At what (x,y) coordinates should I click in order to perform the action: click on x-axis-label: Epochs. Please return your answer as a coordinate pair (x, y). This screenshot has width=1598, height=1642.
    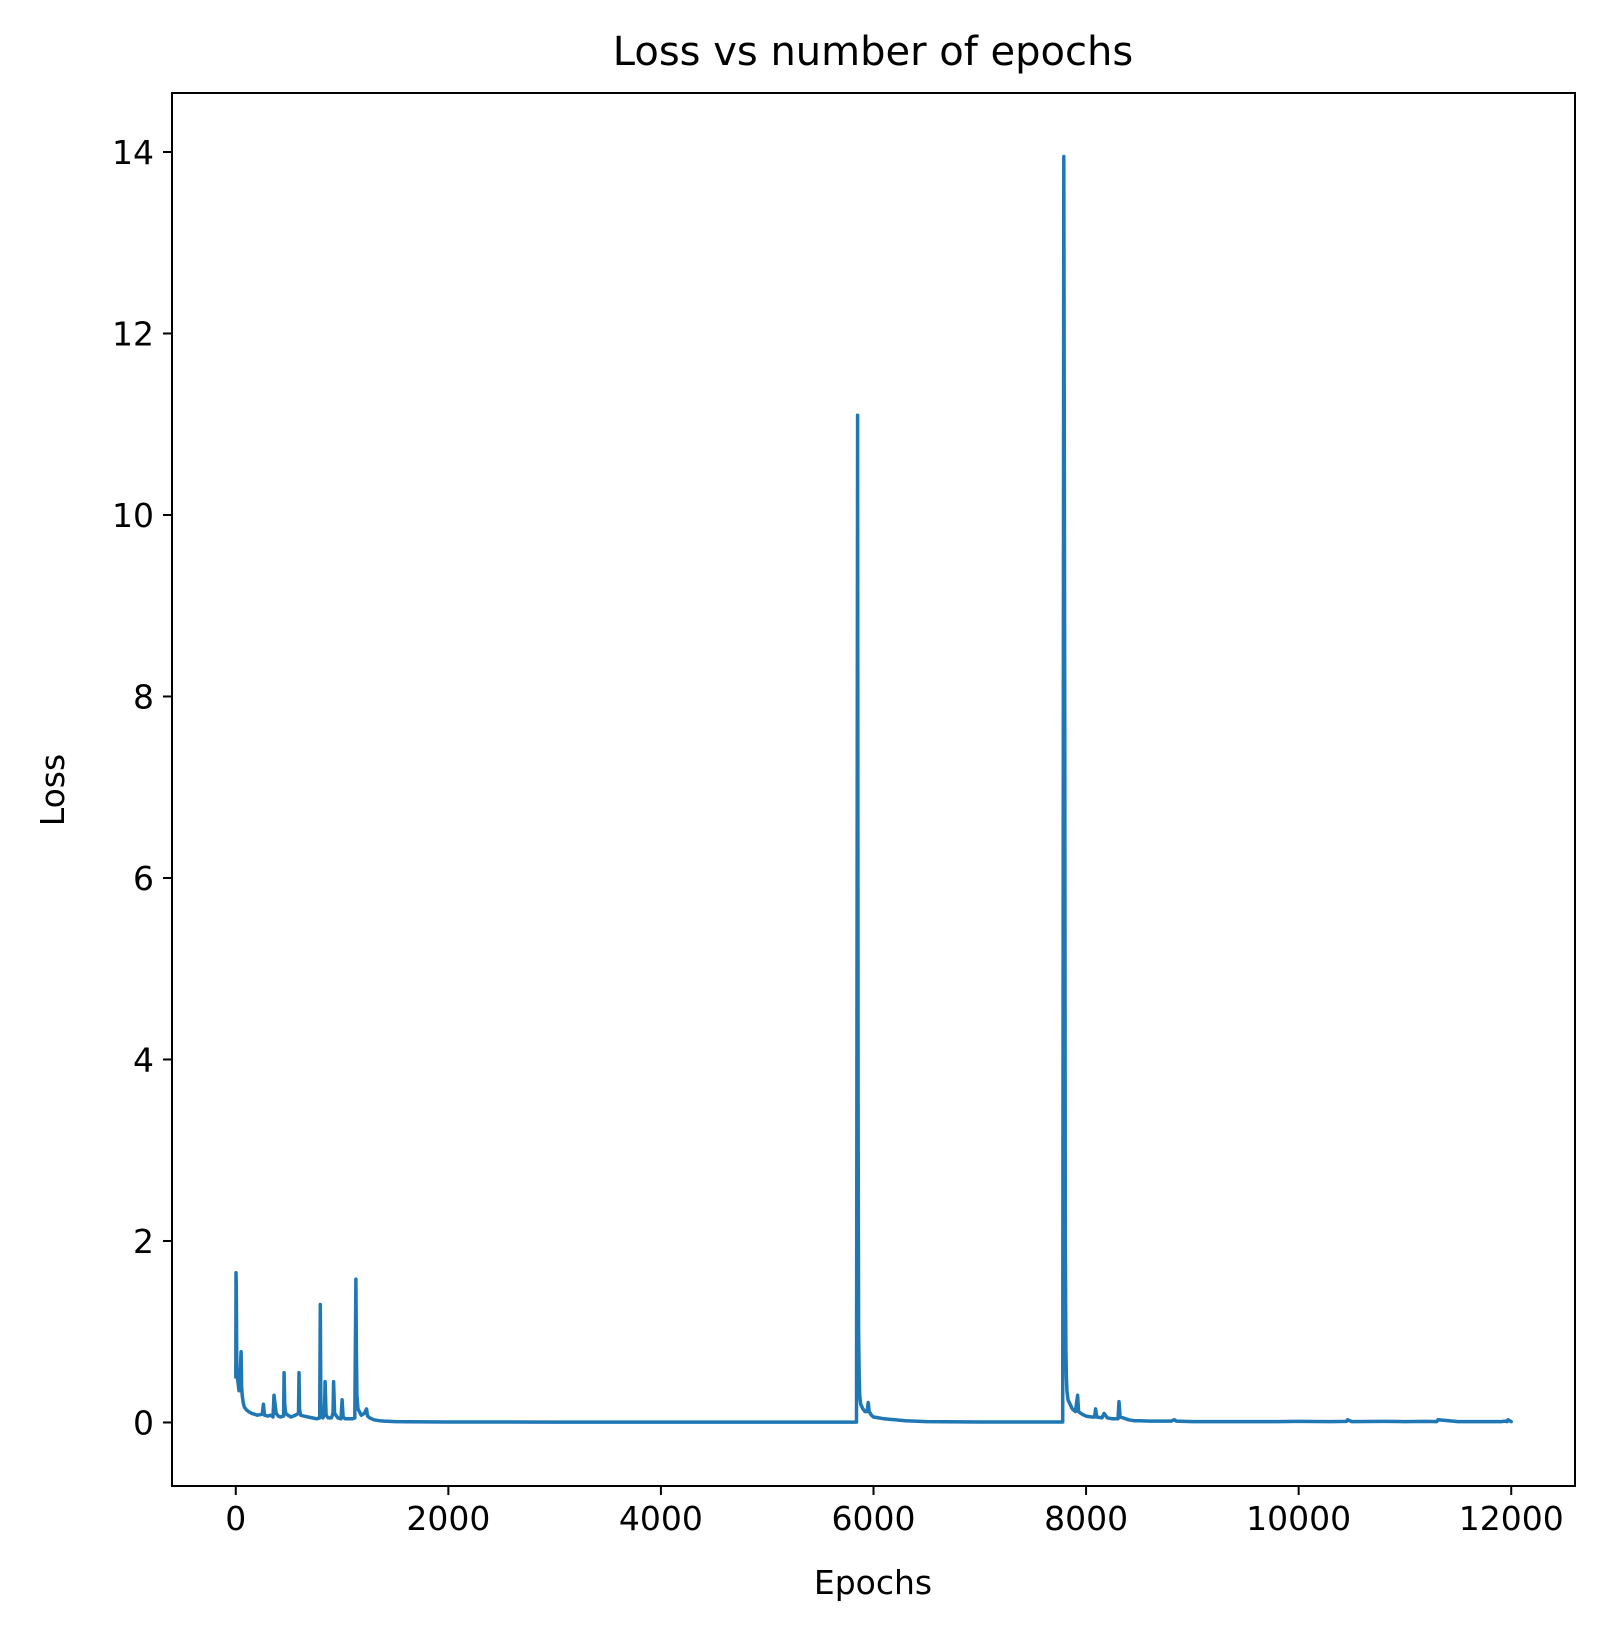
    Looking at the image, I should click on (873, 1582).